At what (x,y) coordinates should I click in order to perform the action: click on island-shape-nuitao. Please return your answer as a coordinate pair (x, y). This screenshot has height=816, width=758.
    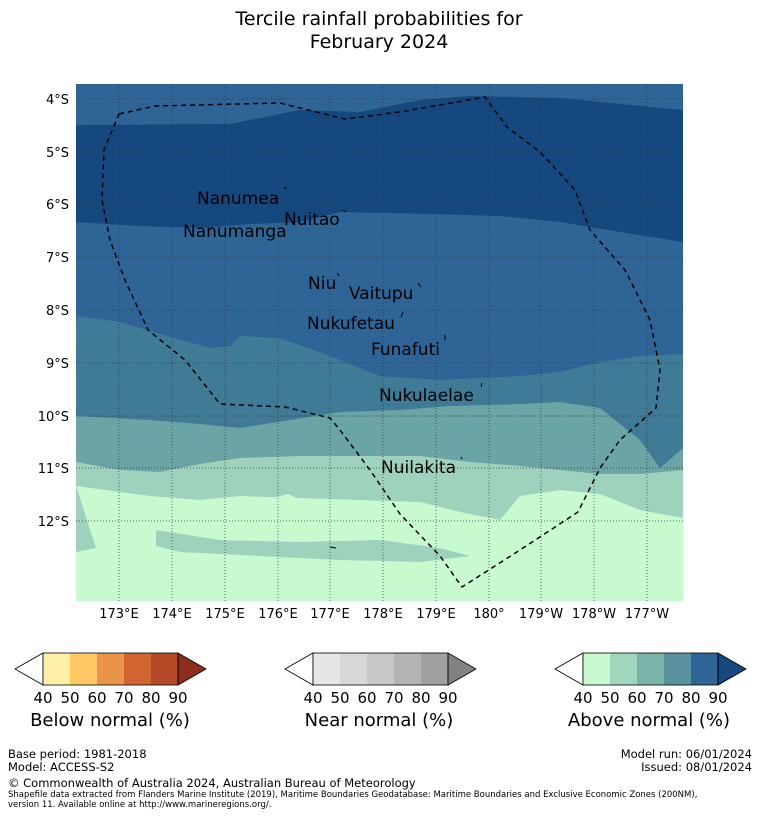
    Looking at the image, I should click on (344, 211).